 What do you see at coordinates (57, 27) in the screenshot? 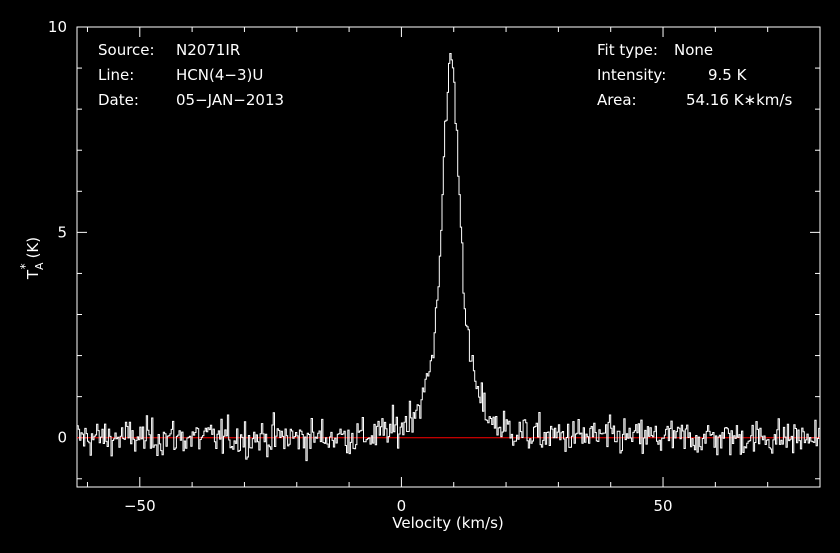
I see `y-tick-label: 10` at bounding box center [57, 27].